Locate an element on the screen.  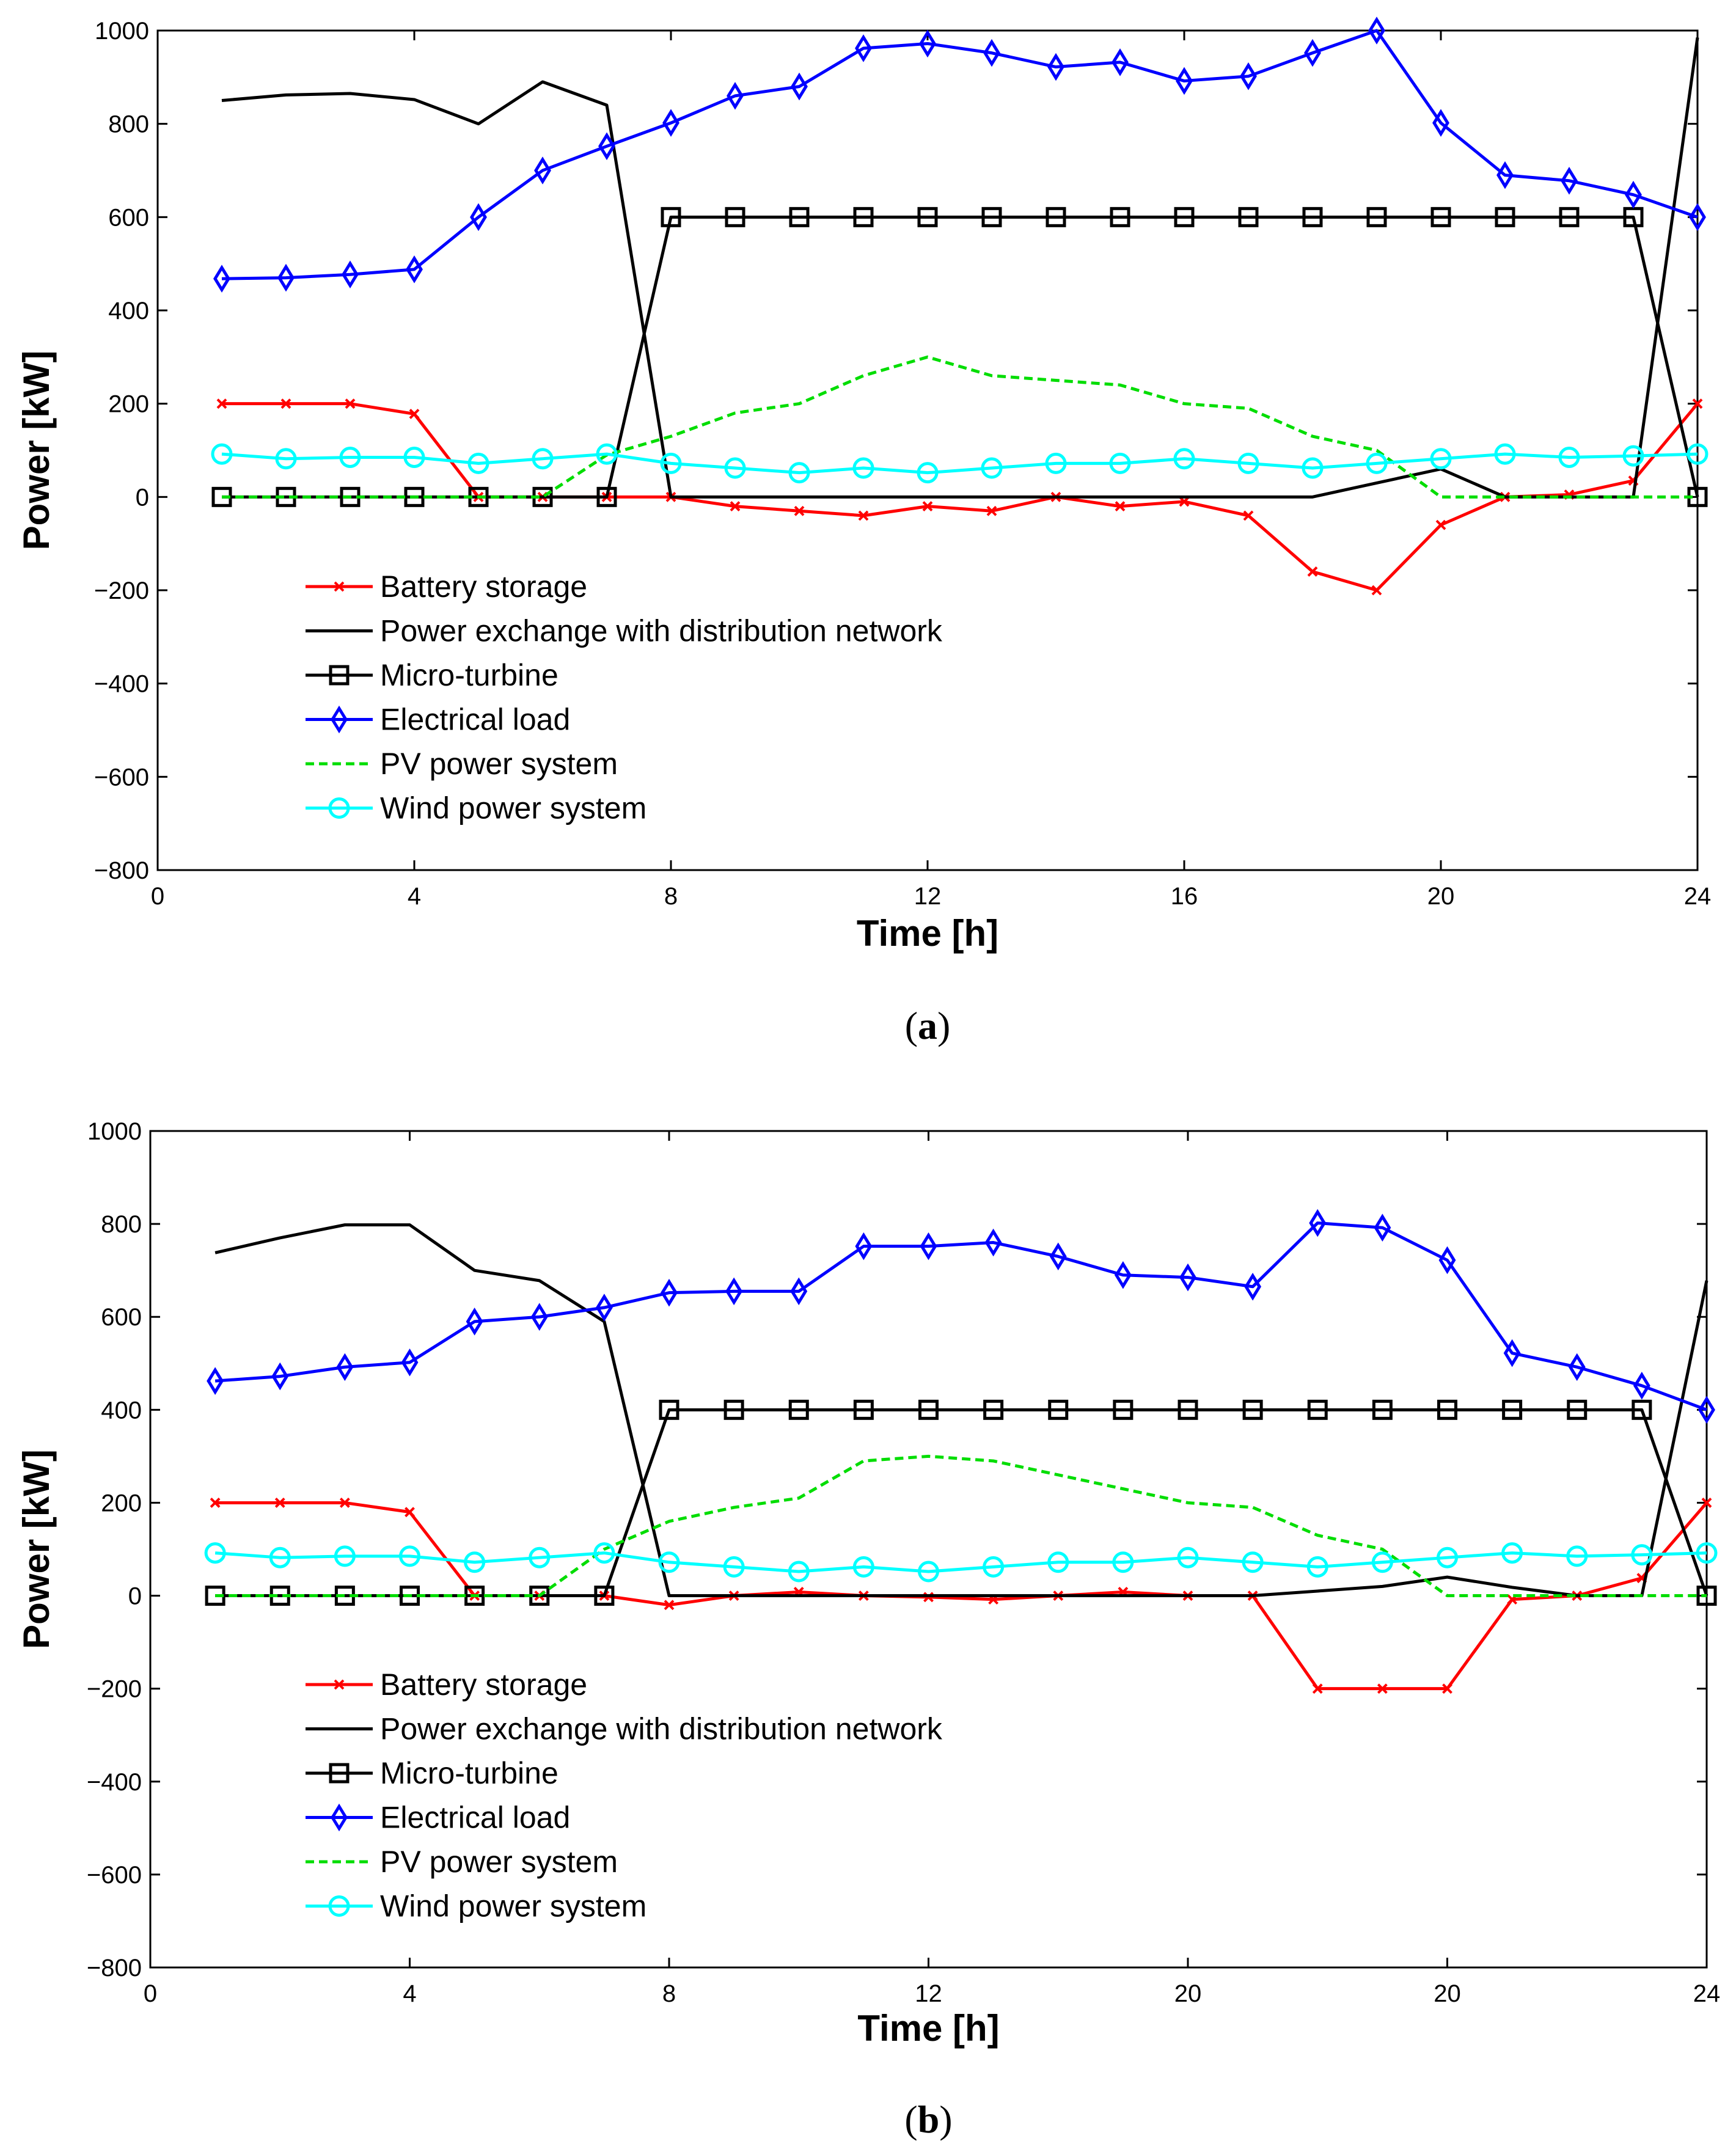
y-axis-label: Power [kW] is located at coordinates (36, 1549).